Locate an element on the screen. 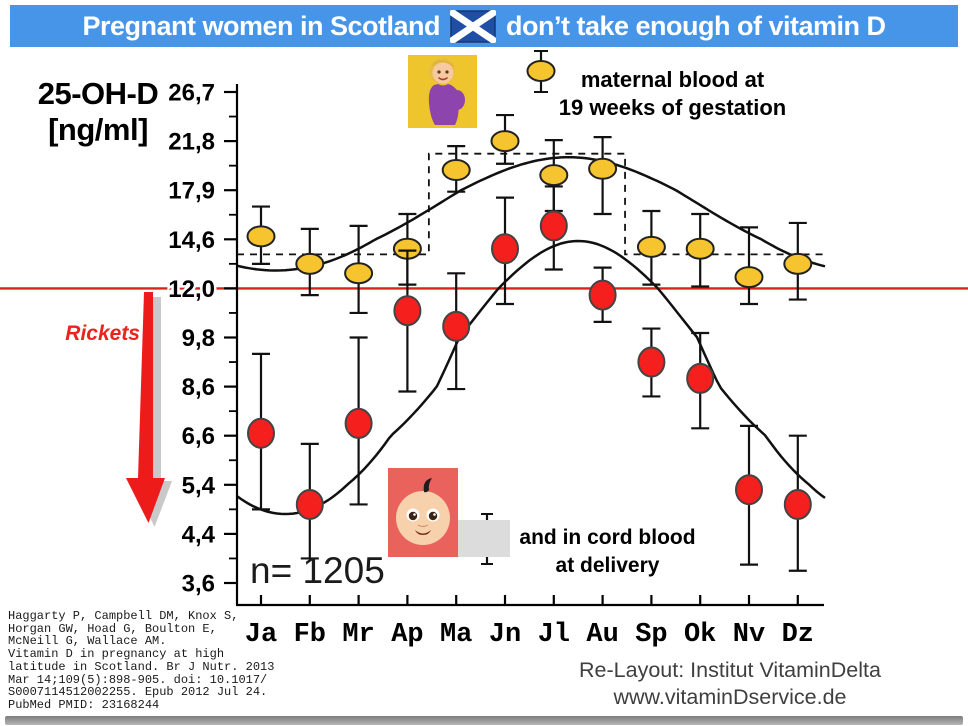 This screenshot has height=726, width=968. y-axis-title-line2: [ng/ml] is located at coordinates (98, 129).